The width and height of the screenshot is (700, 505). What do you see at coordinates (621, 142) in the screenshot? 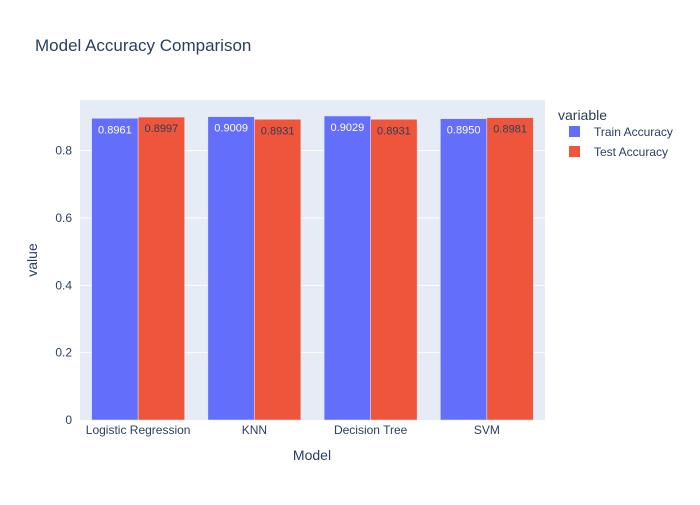
I see `legend-items: Train Accuracy Test Accuracy` at bounding box center [621, 142].